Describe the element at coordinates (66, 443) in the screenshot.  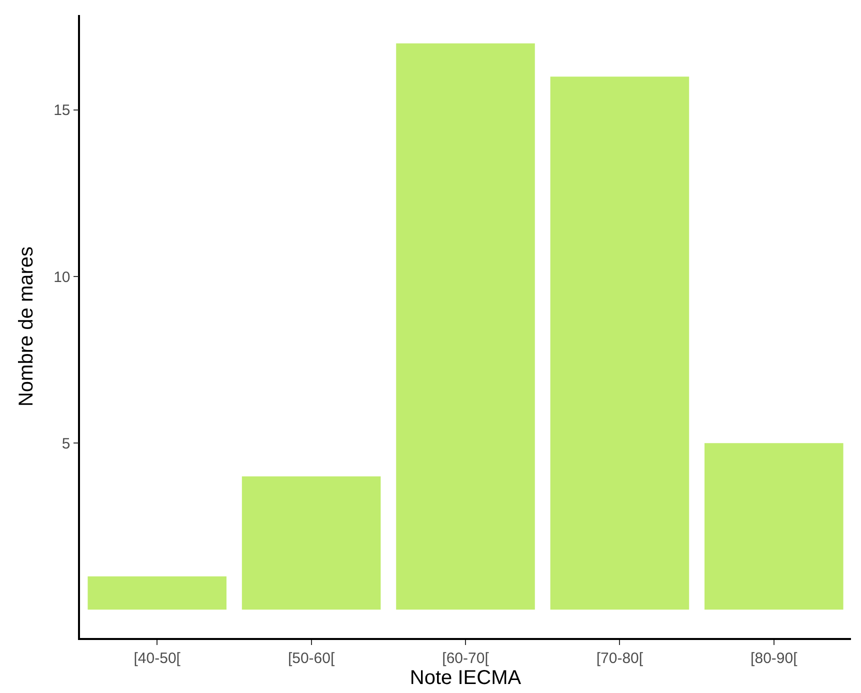
I see `y-tick-label: 5` at that location.